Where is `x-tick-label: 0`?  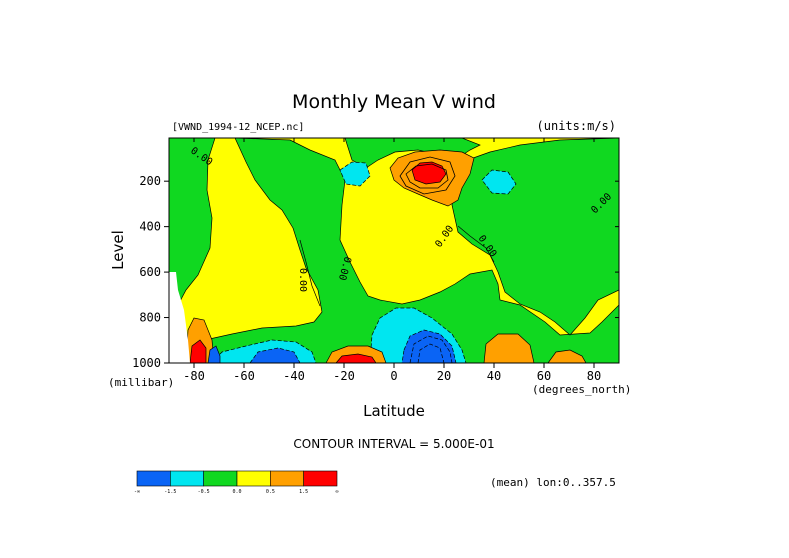 x-tick-label: 0 is located at coordinates (393, 376).